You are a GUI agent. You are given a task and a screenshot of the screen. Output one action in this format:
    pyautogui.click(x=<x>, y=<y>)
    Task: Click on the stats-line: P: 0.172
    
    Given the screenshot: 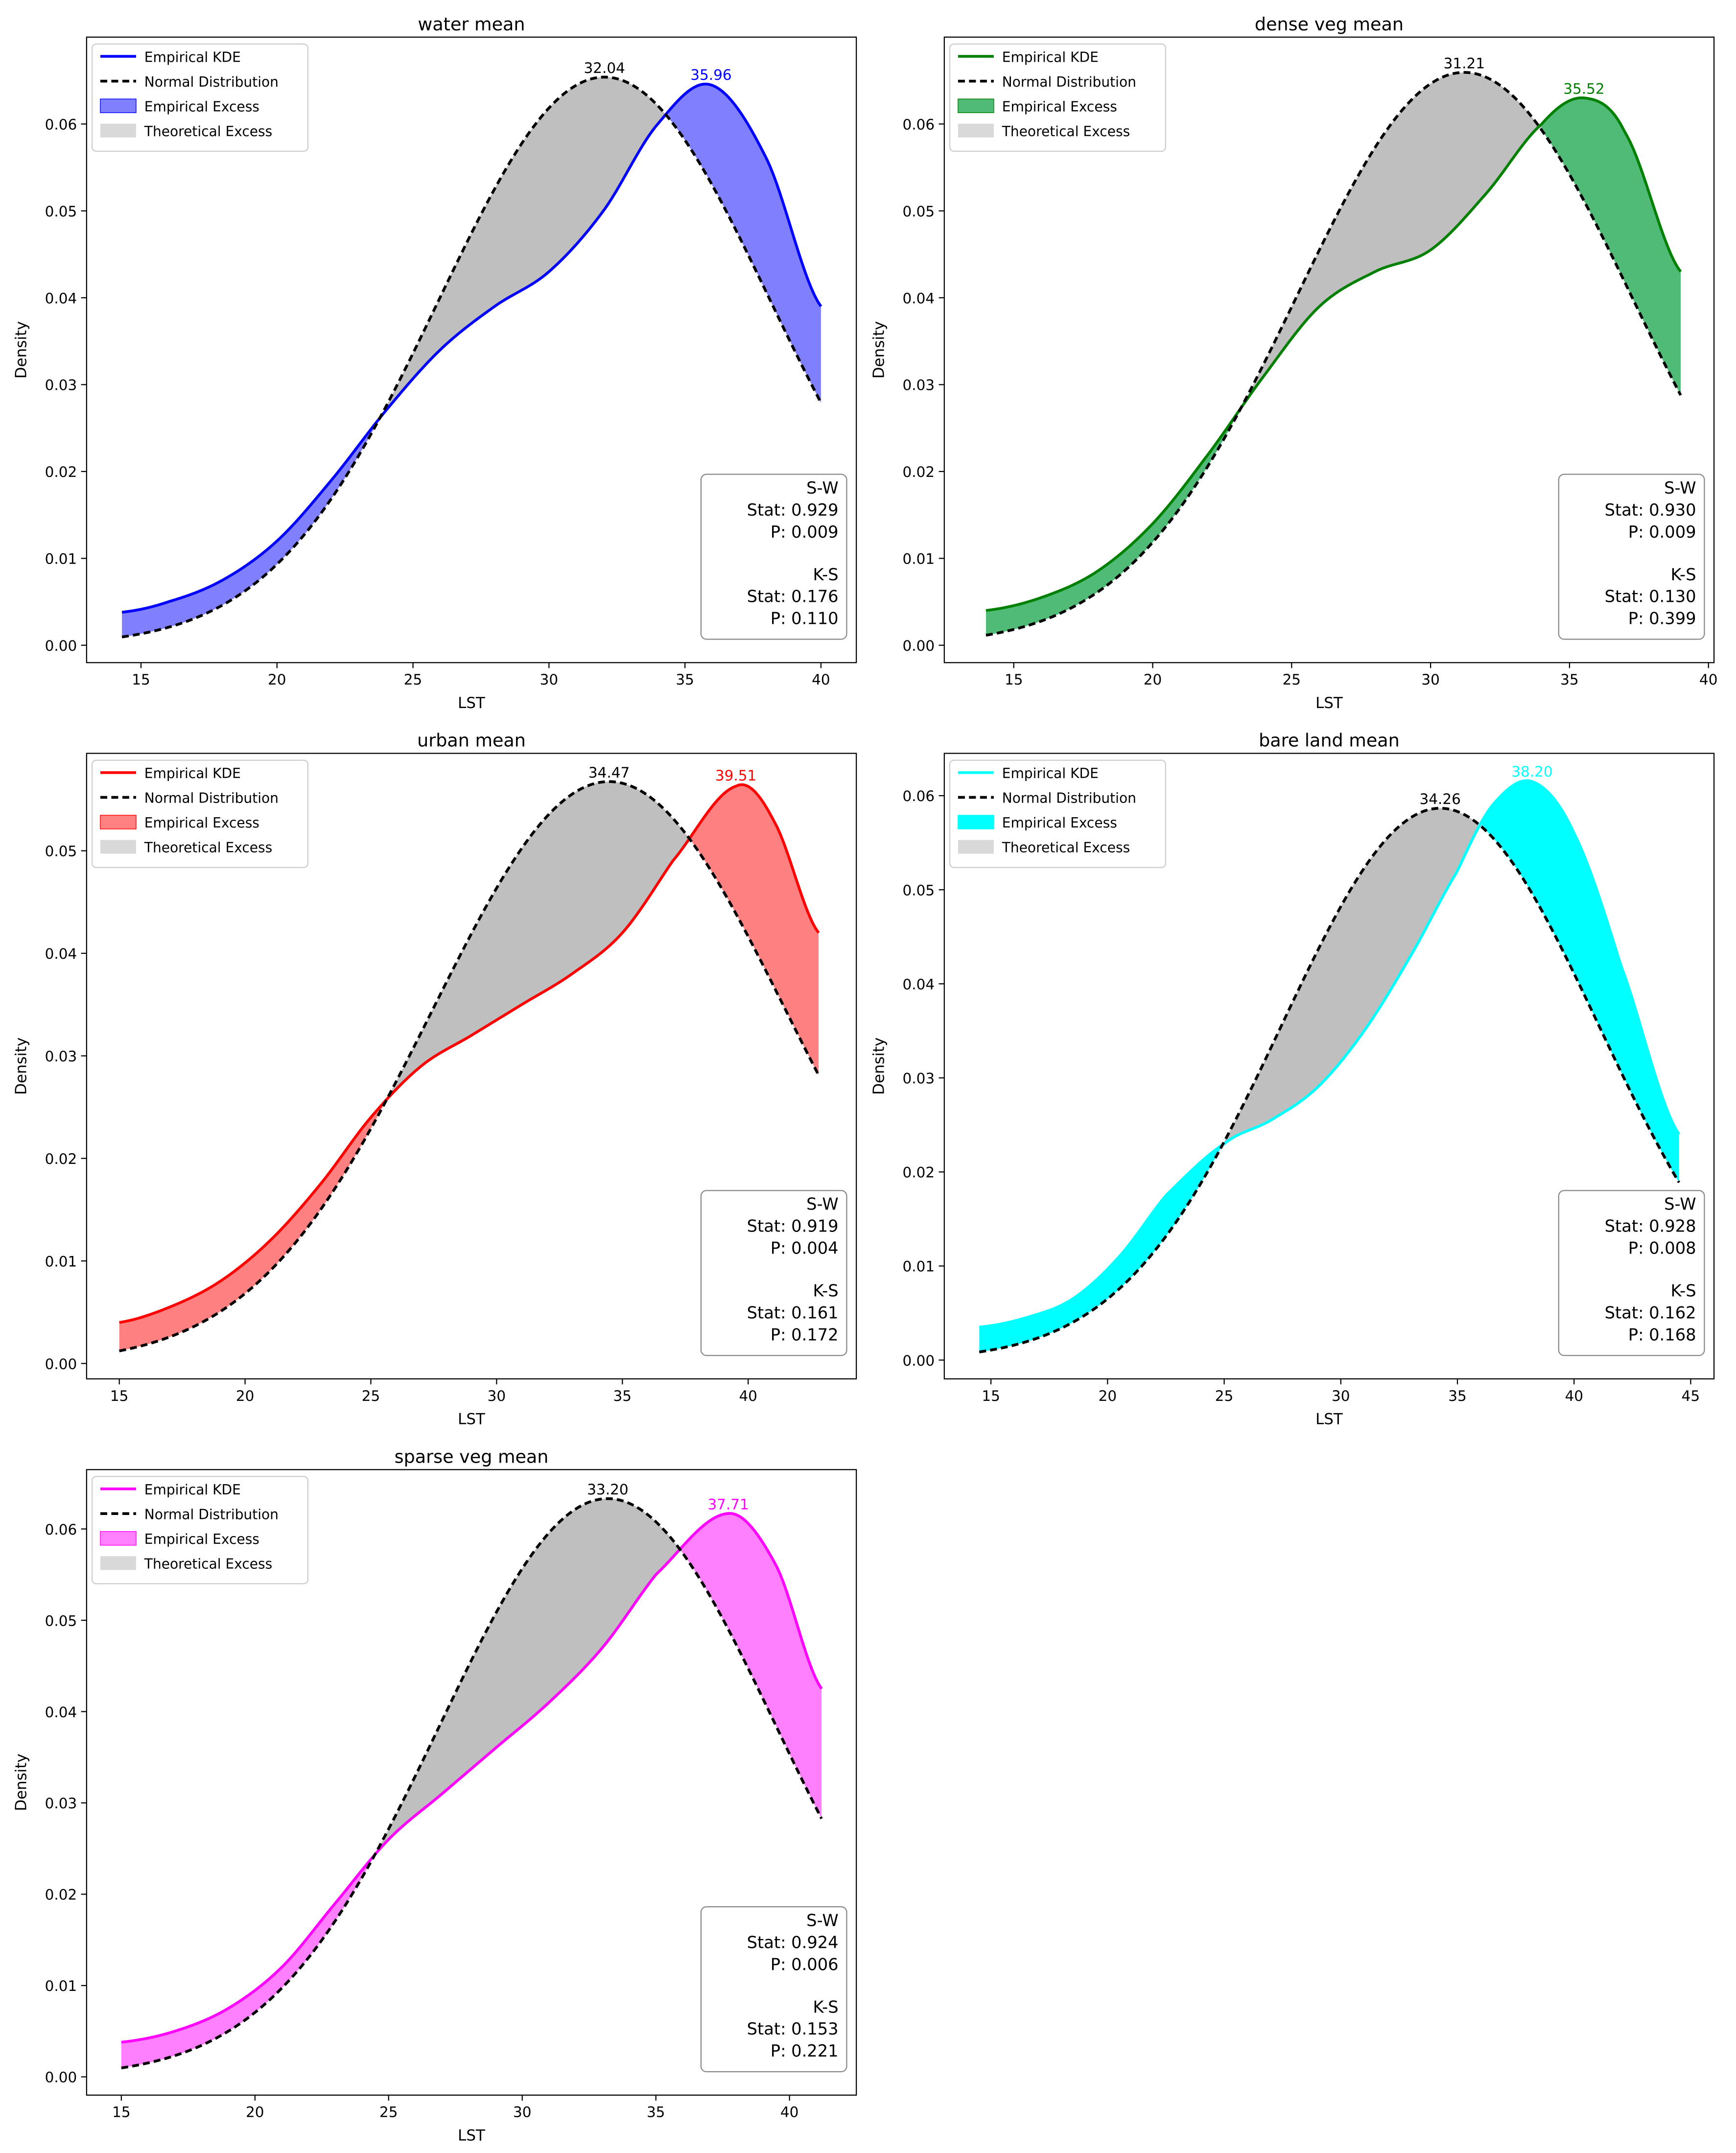 What is the action you would take?
    pyautogui.click(x=805, y=1334)
    